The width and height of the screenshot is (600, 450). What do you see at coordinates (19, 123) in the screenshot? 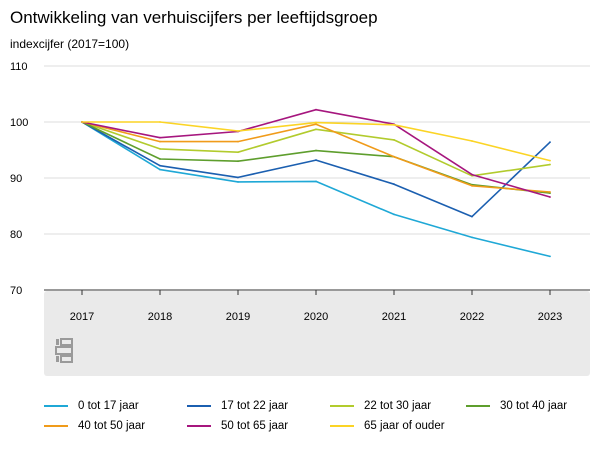
I see `y-tick-label: 100` at bounding box center [19, 123].